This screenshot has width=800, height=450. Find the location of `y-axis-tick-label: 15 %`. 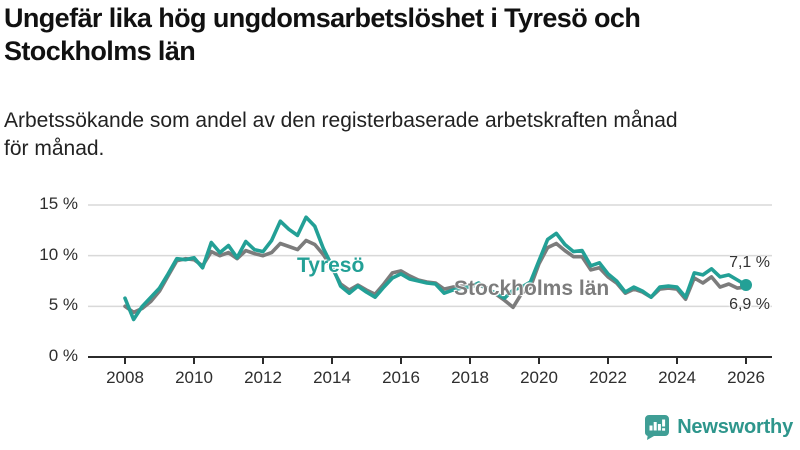

y-axis-tick-label: 15 % is located at coordinates (58, 203).